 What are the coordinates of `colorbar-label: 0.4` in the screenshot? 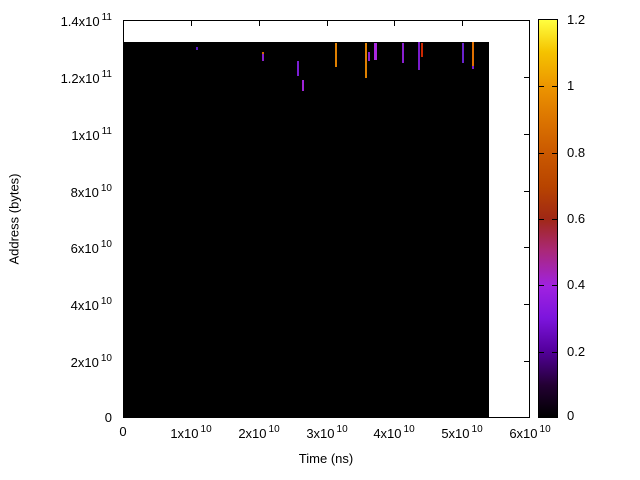 It's located at (576, 284).